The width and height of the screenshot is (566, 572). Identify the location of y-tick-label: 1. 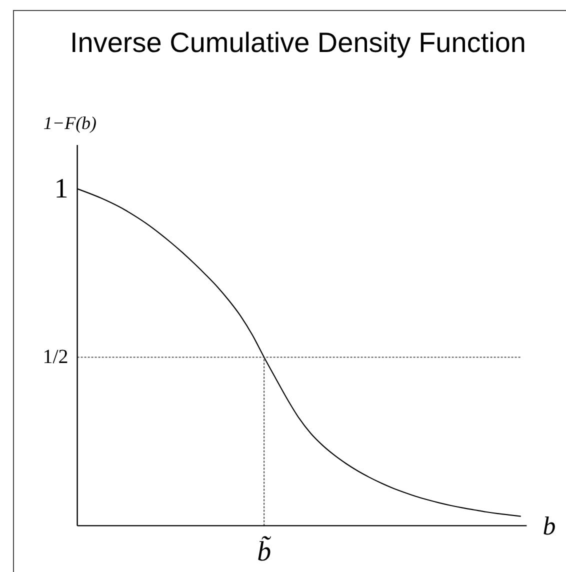
(61, 188).